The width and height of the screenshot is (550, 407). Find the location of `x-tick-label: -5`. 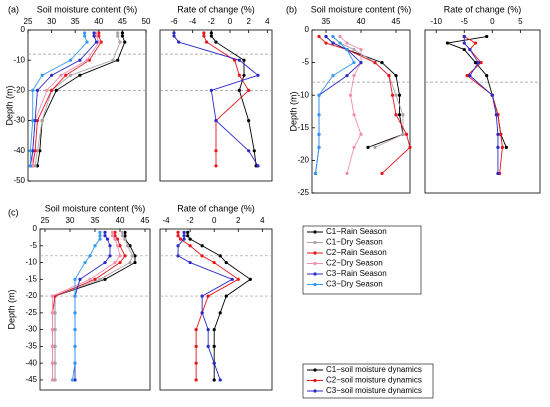

x-tick-label: -5 is located at coordinates (465, 21).